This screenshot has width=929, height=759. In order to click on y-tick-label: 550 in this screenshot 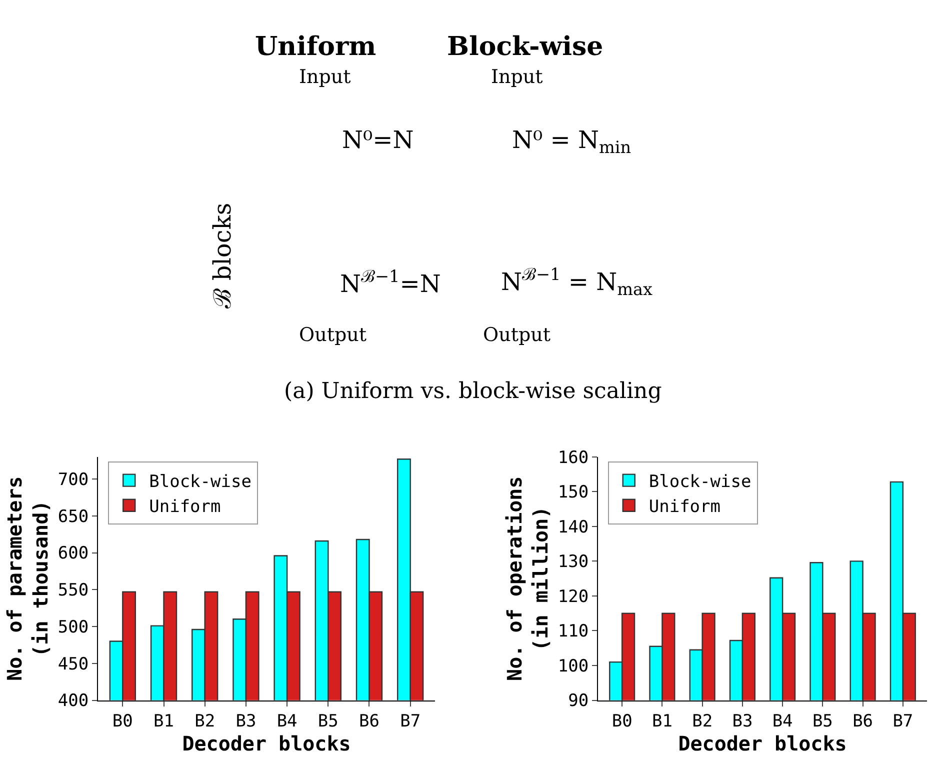, I will do `click(73, 590)`.